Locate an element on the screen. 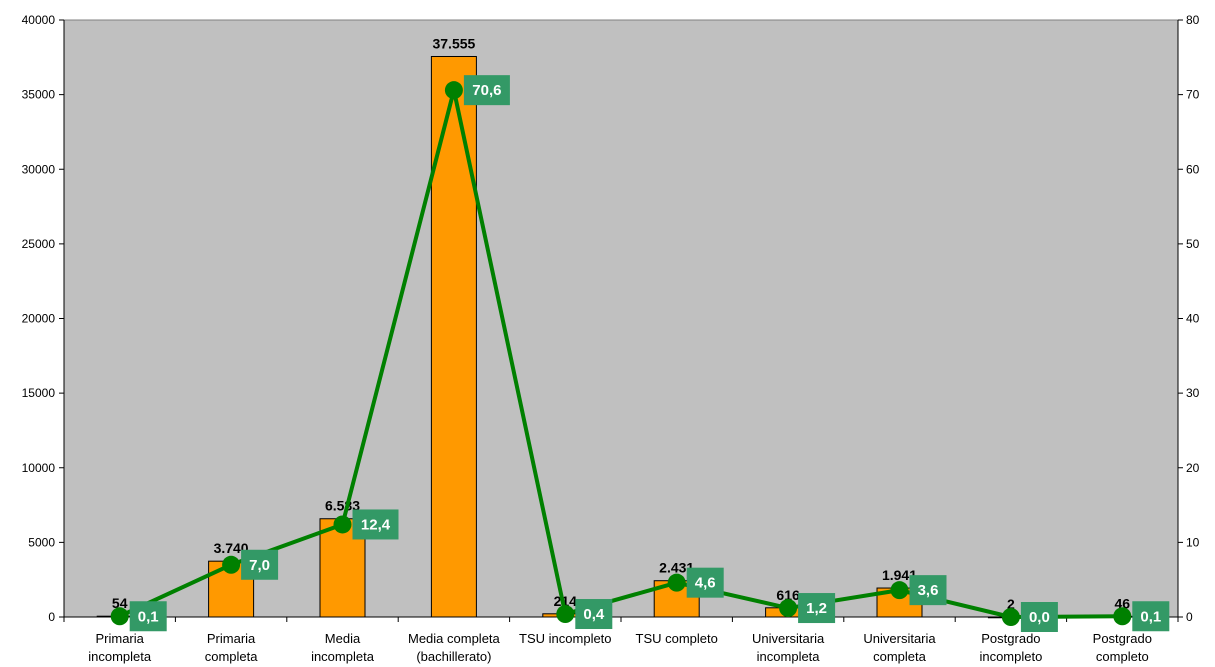 Image resolution: width=1215 pixels, height=667 pixels. x-tick-label: Primaria completa is located at coordinates (232, 647).